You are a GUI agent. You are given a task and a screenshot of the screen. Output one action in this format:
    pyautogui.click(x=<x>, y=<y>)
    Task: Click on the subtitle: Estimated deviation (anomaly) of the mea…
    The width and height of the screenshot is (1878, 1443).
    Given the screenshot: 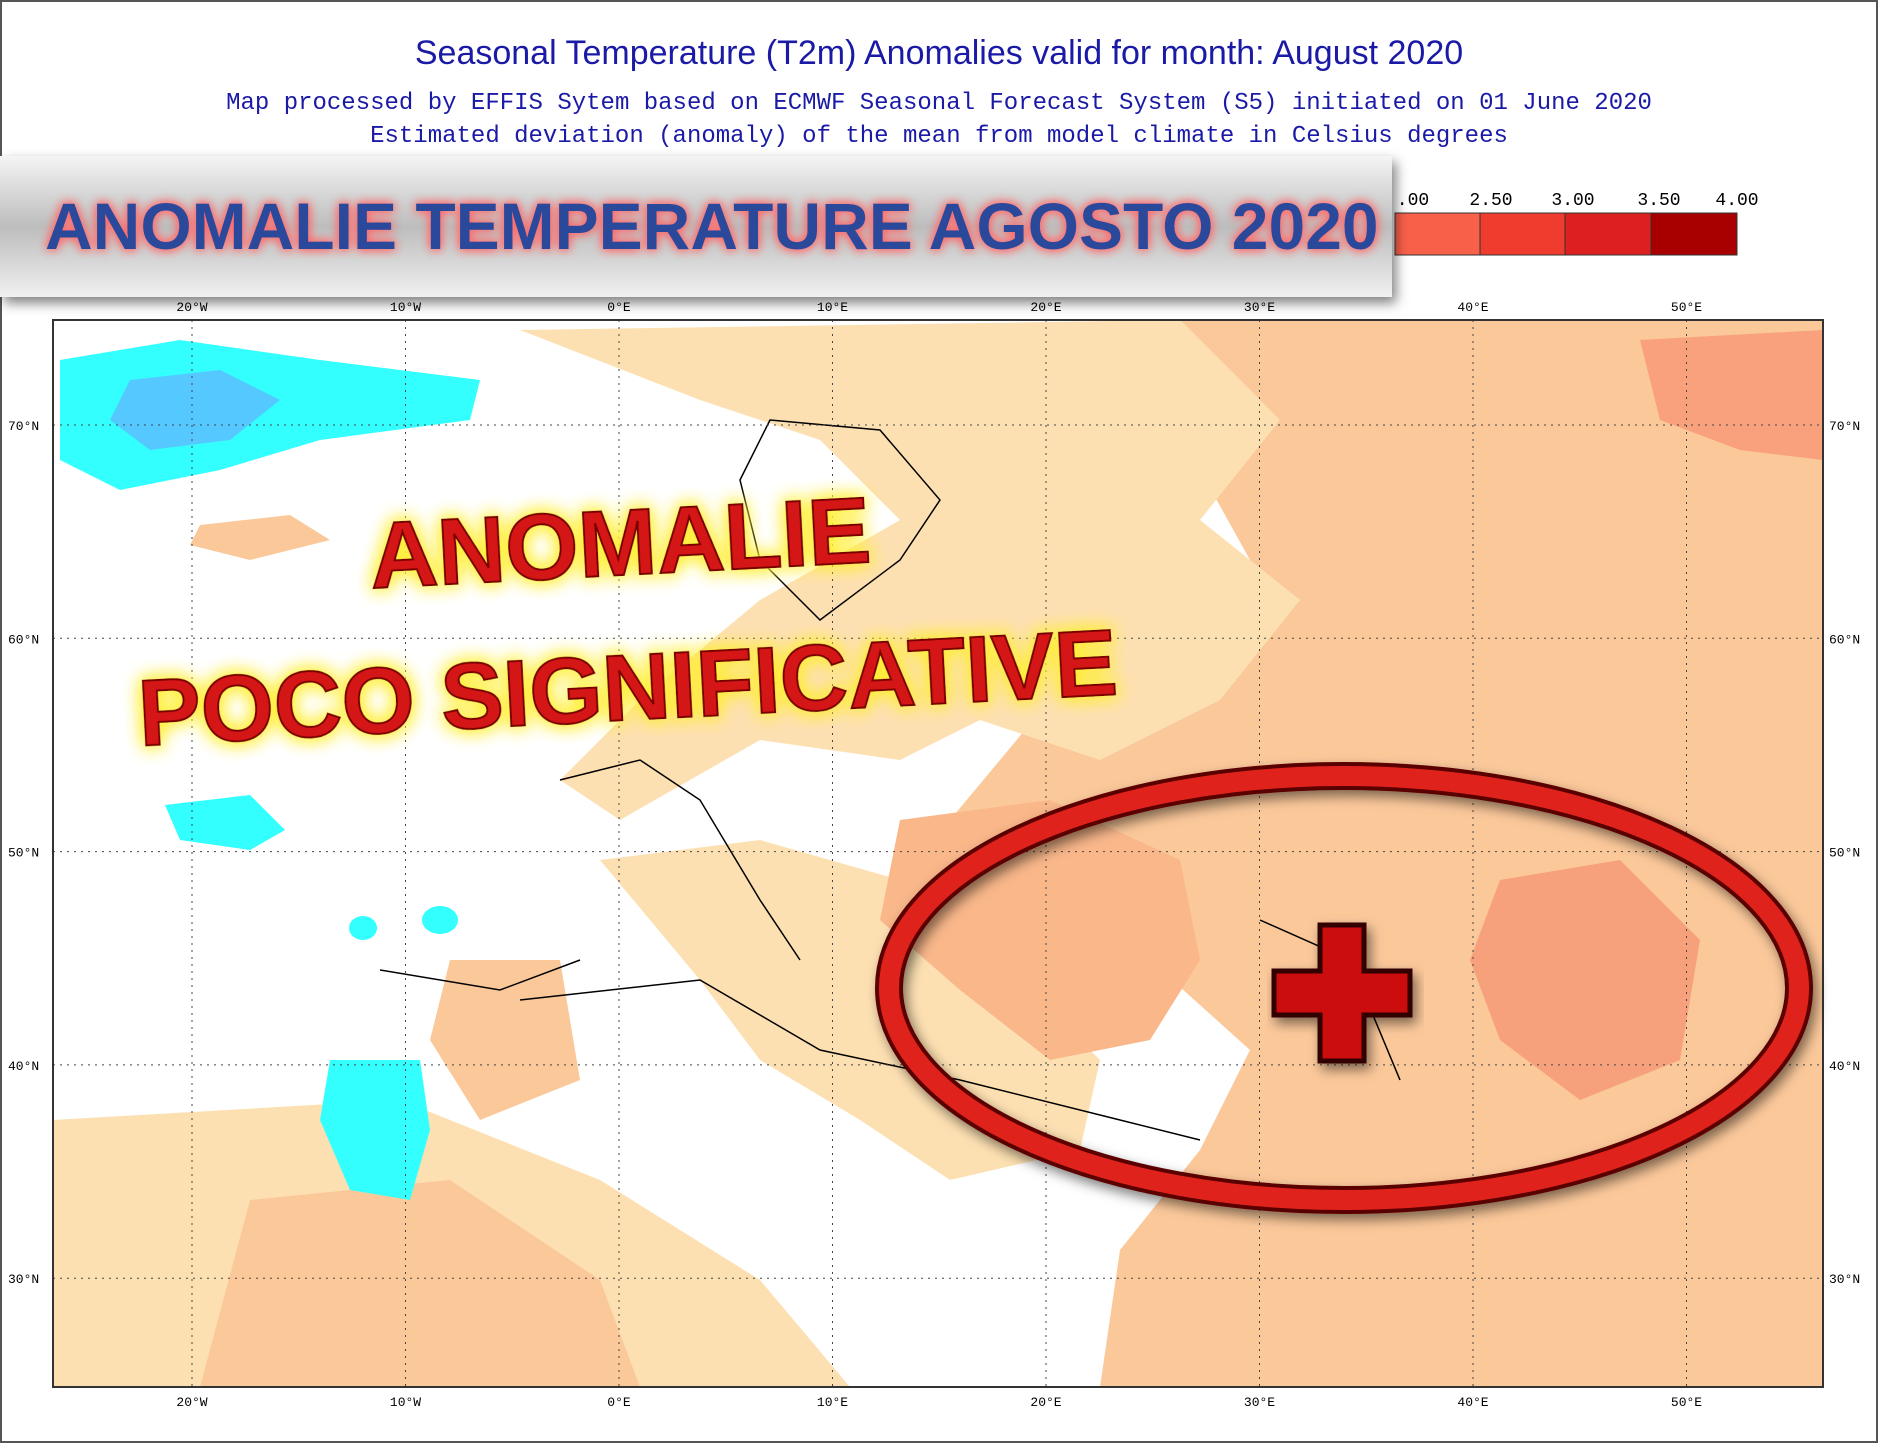 What is the action you would take?
    pyautogui.click(x=939, y=136)
    